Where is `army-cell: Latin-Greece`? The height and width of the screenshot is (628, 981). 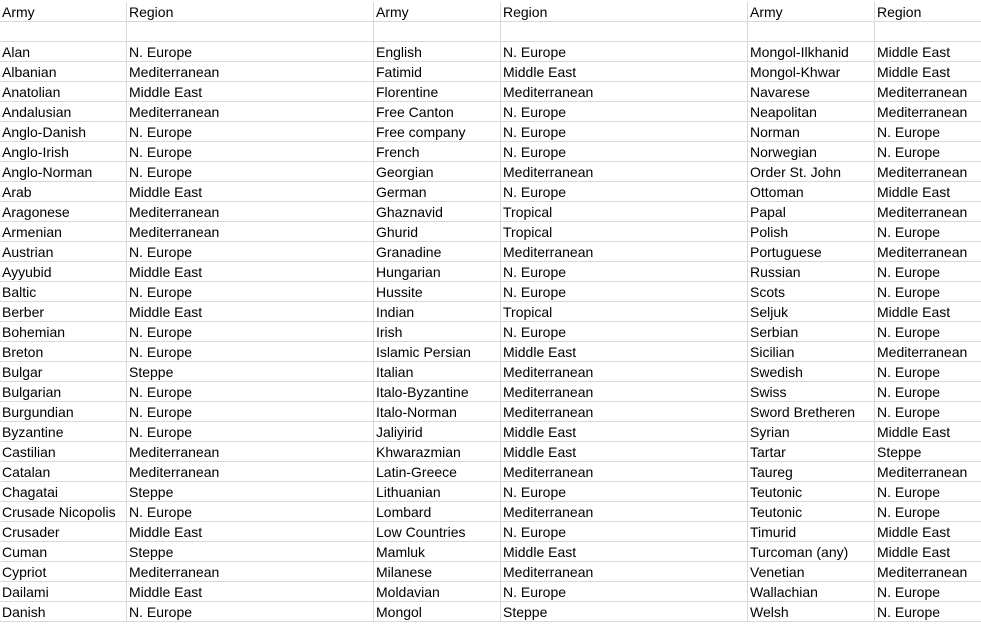 army-cell: Latin-Greece is located at coordinates (437, 472).